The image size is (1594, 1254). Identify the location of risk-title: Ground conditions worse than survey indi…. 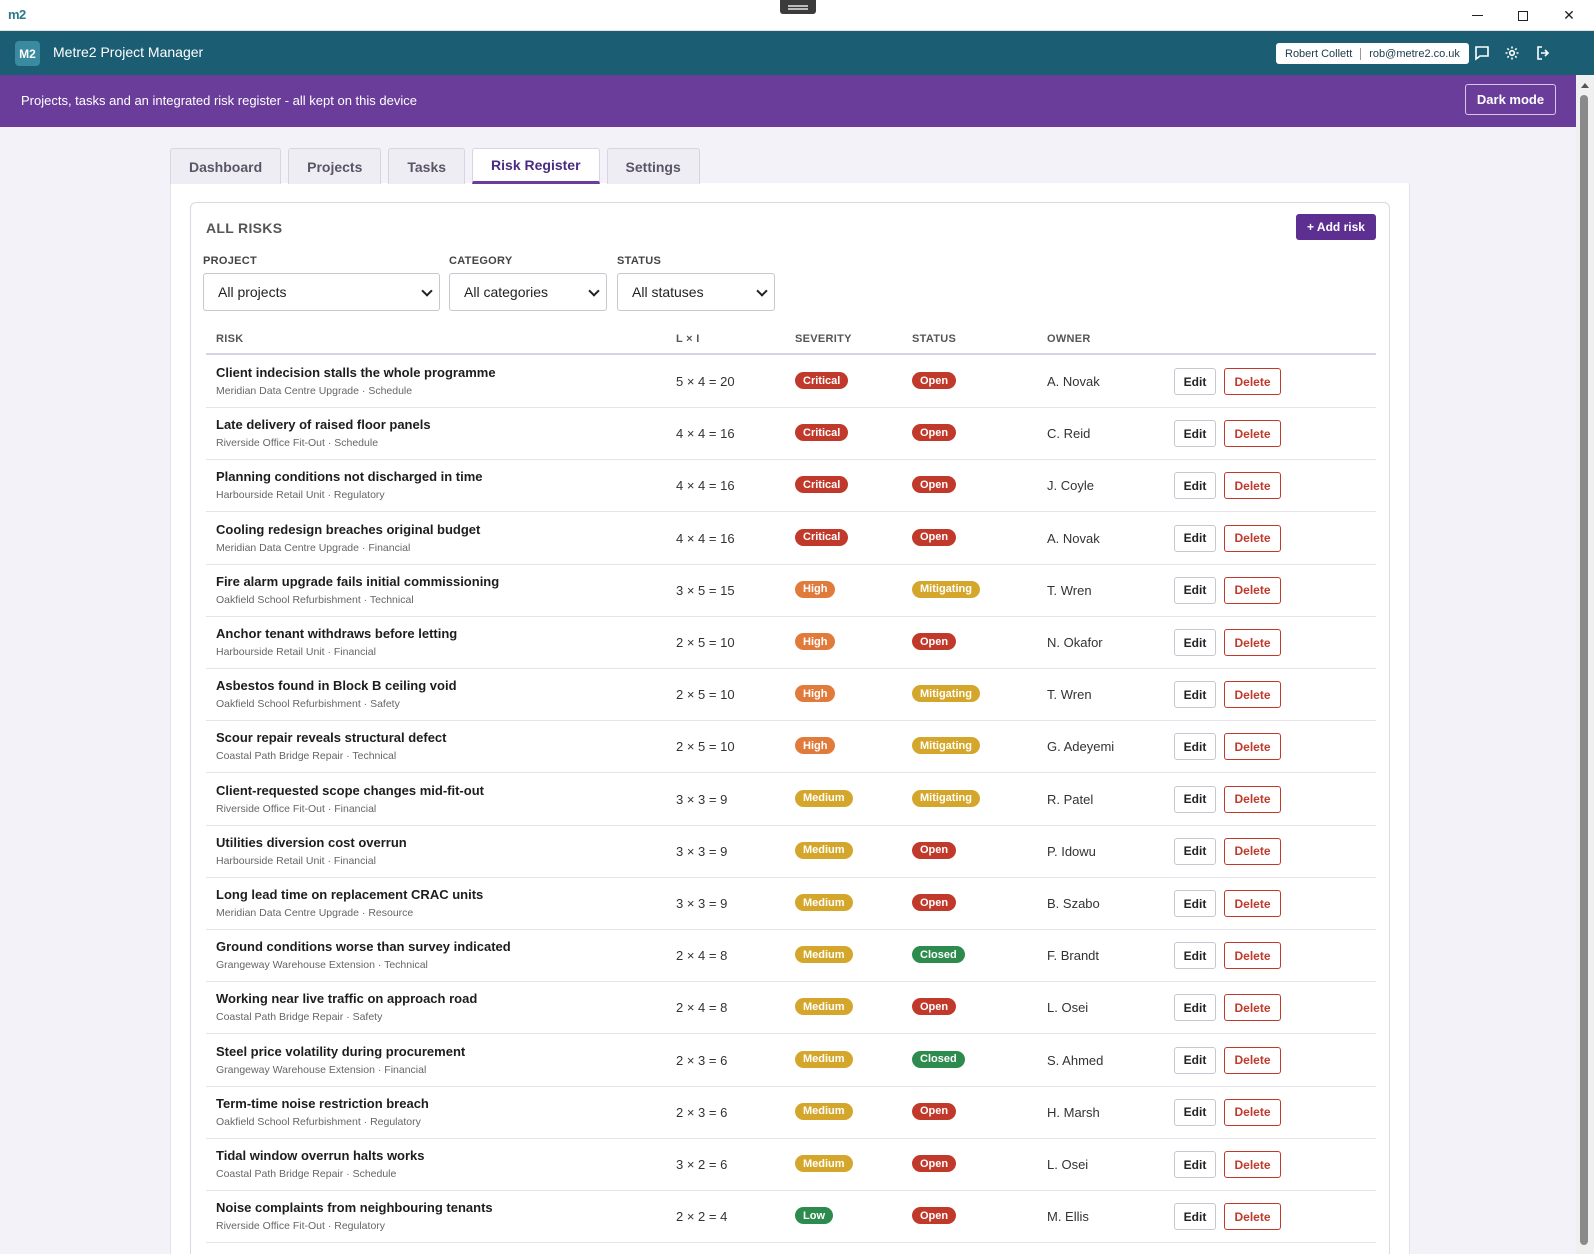
(363, 947).